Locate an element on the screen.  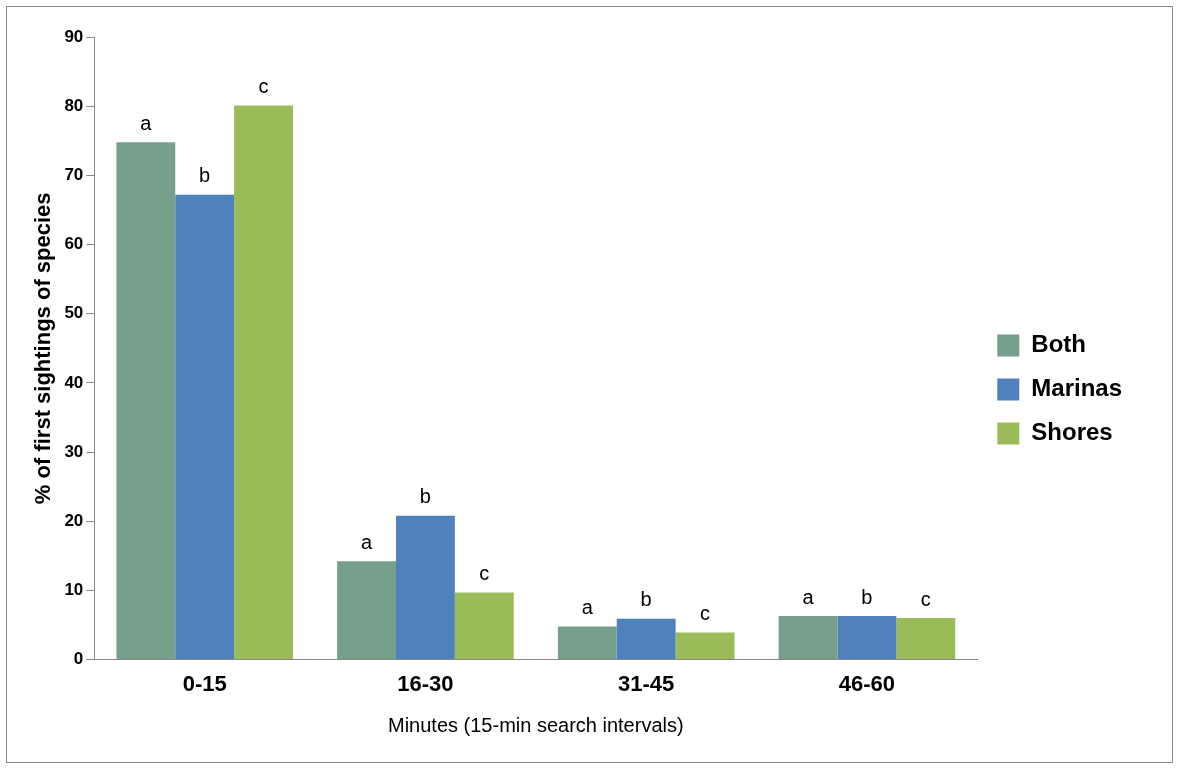
legend-label: Shores is located at coordinates (1072, 432).